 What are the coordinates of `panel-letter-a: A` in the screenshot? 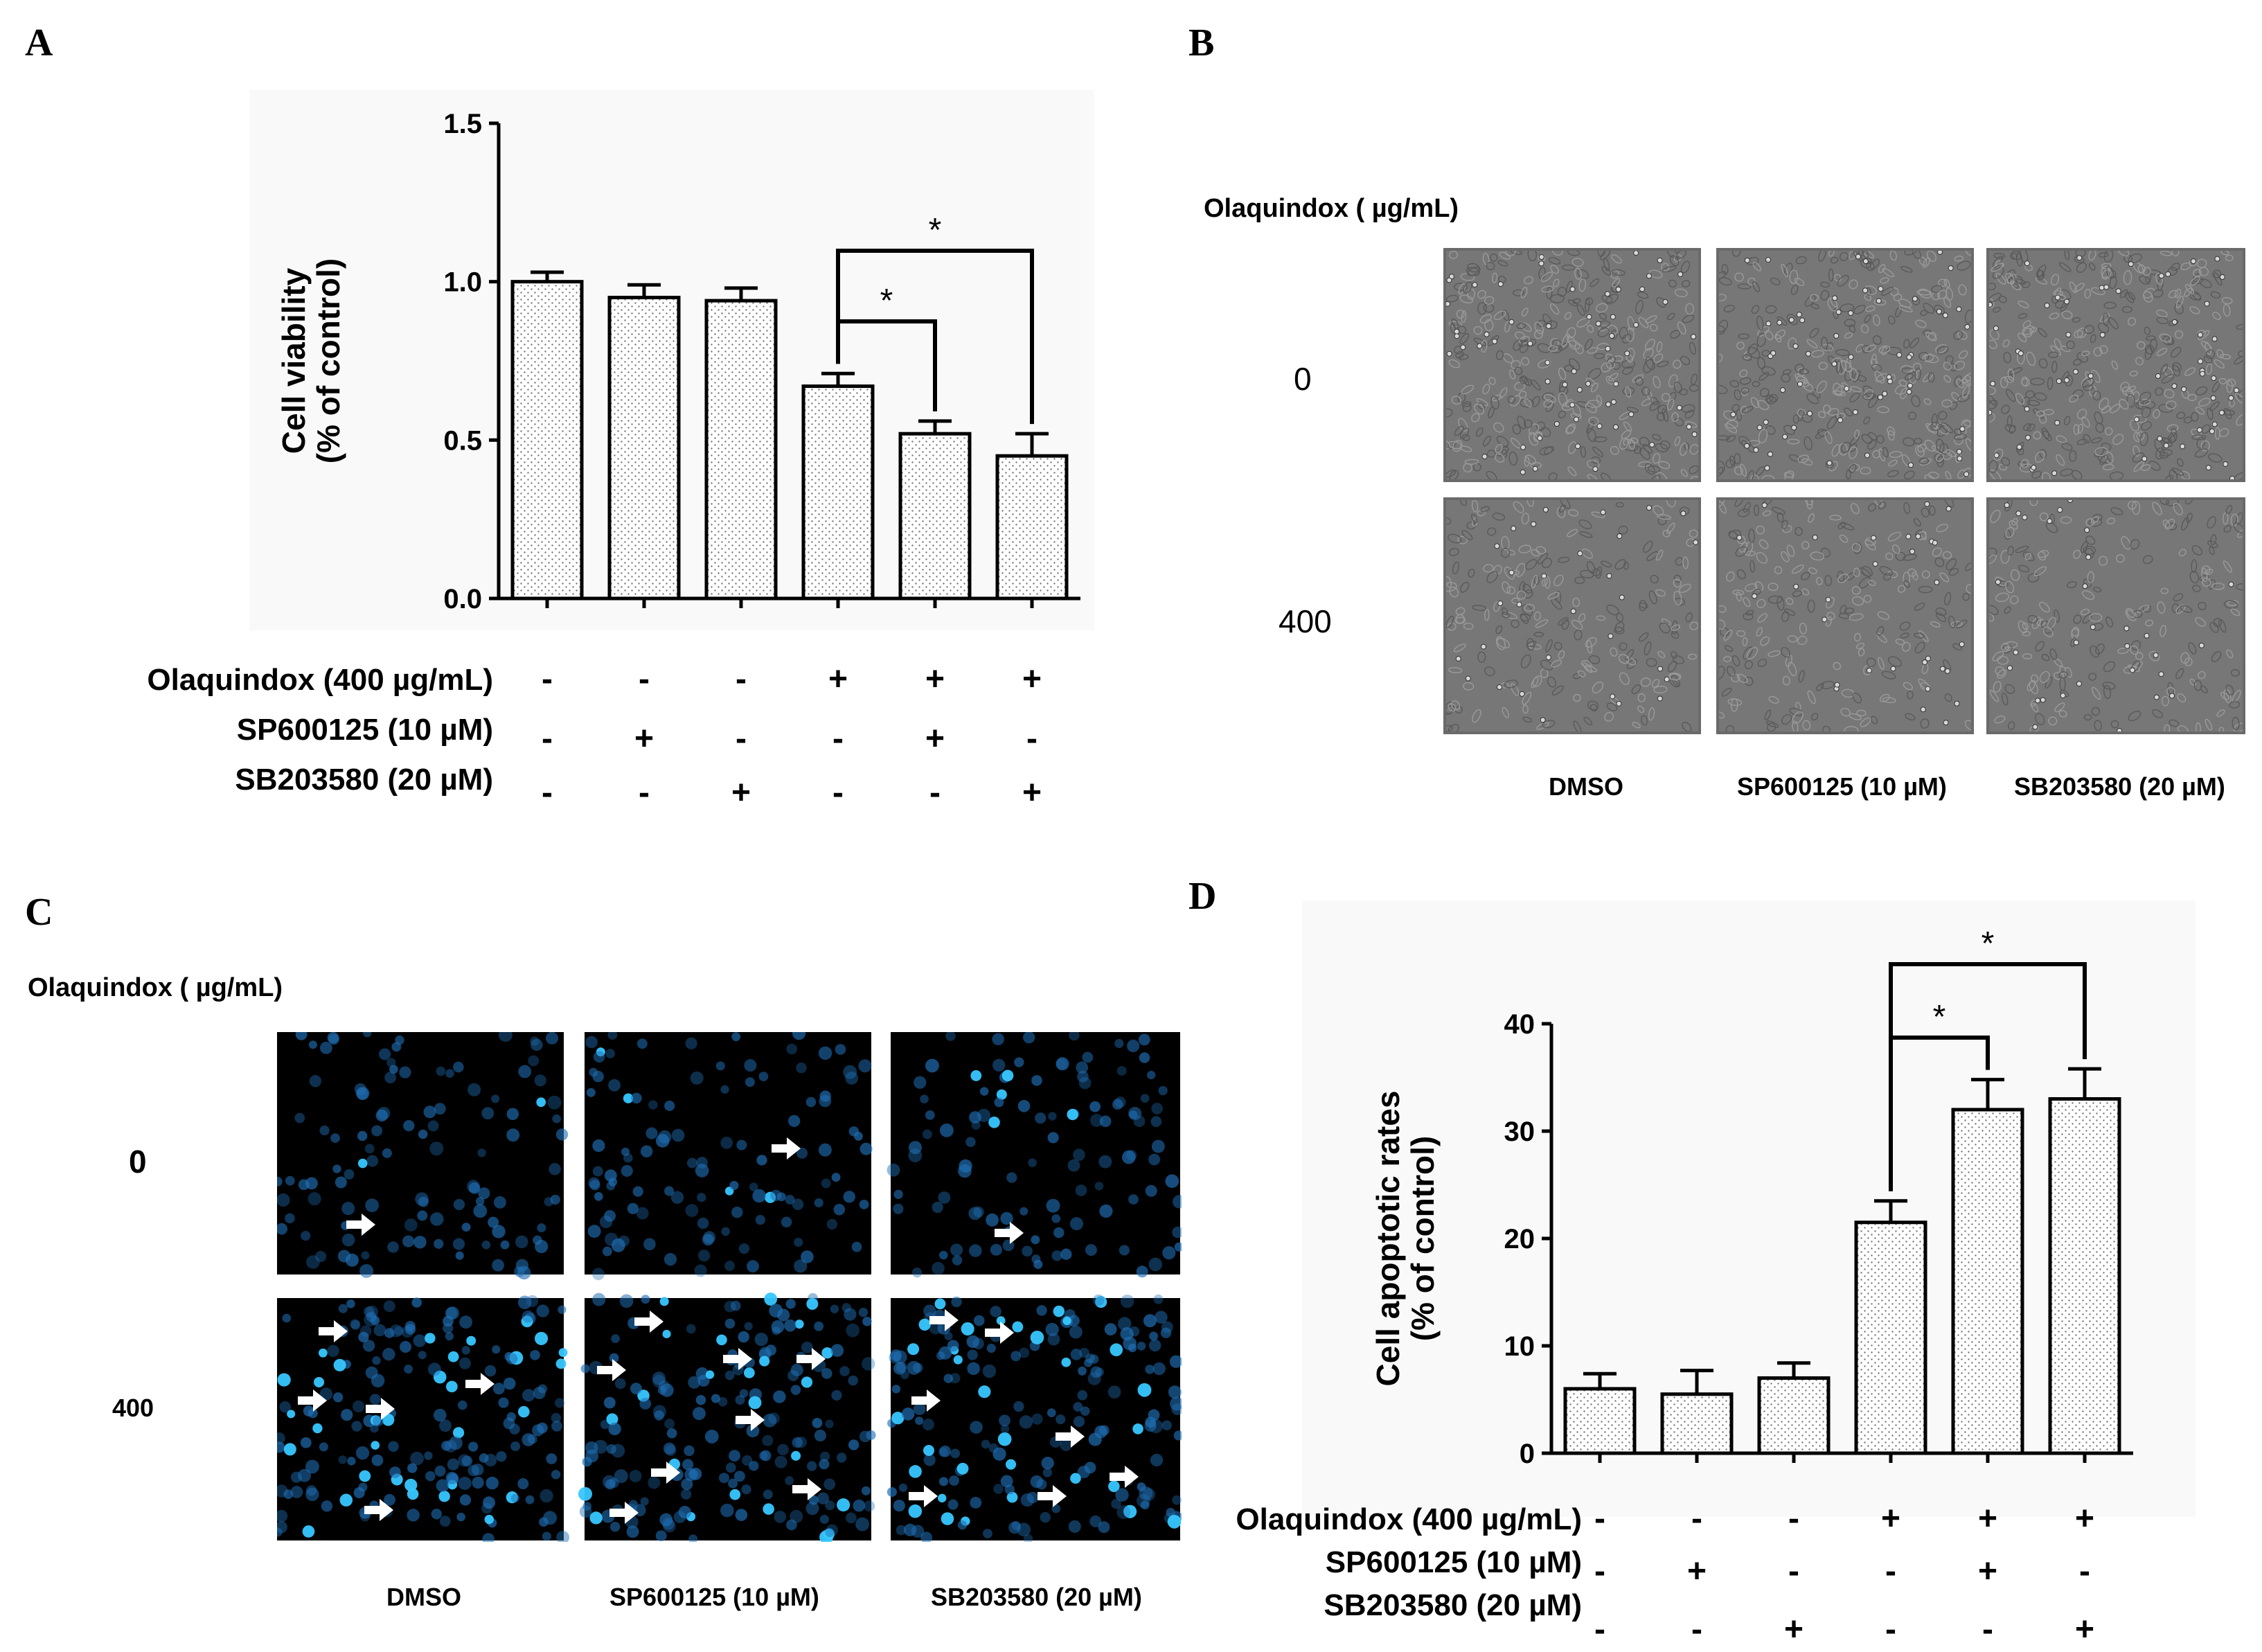 It's located at (39, 42).